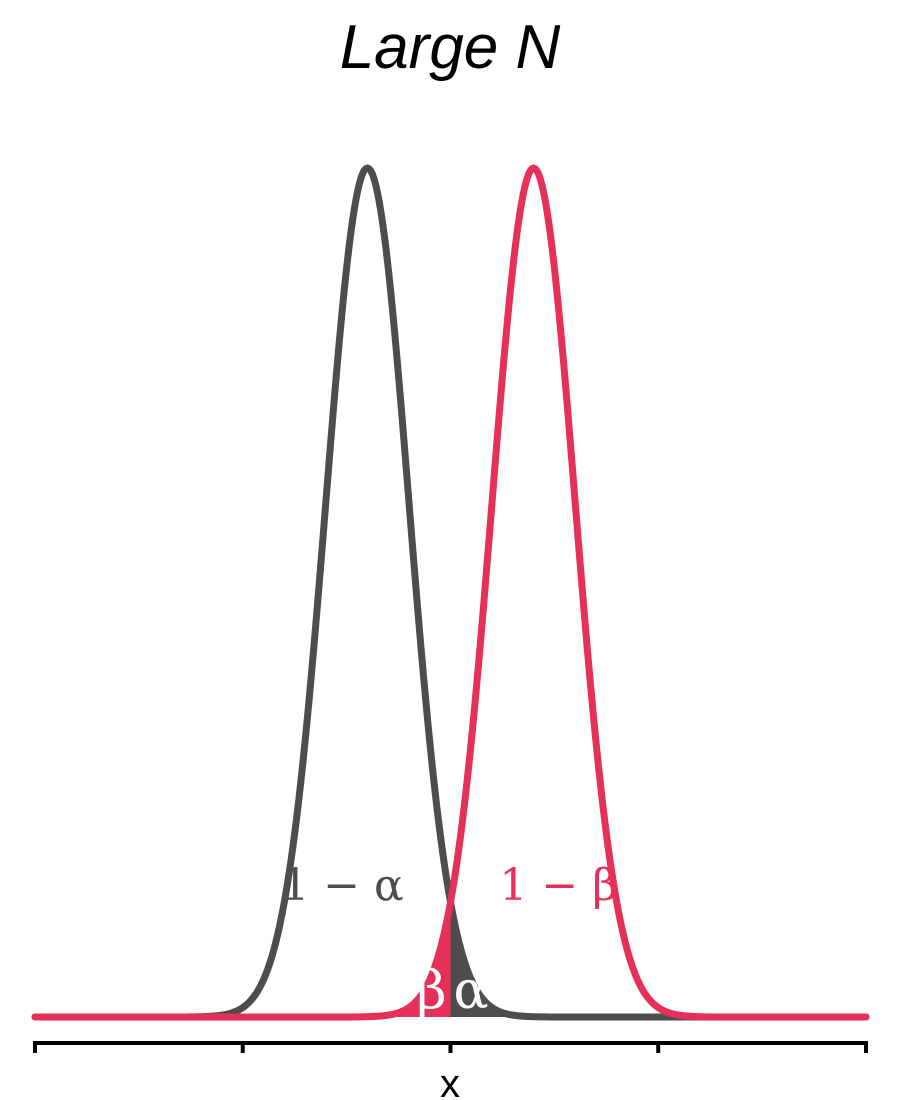 This screenshot has height=1100, width=900. Describe the element at coordinates (431, 991) in the screenshot. I see `alternative-distribution-tail-label: β` at that location.